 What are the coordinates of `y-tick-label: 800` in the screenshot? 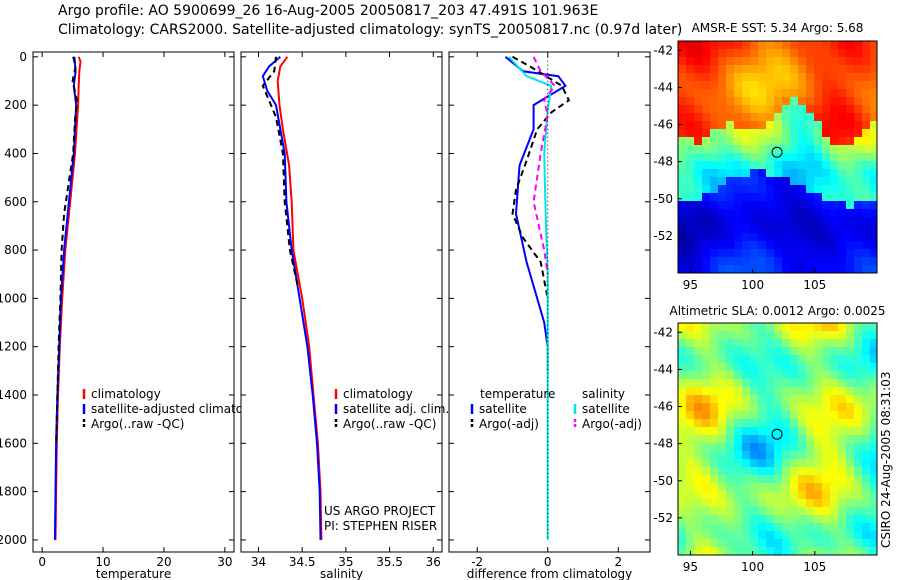 It's located at (15, 250).